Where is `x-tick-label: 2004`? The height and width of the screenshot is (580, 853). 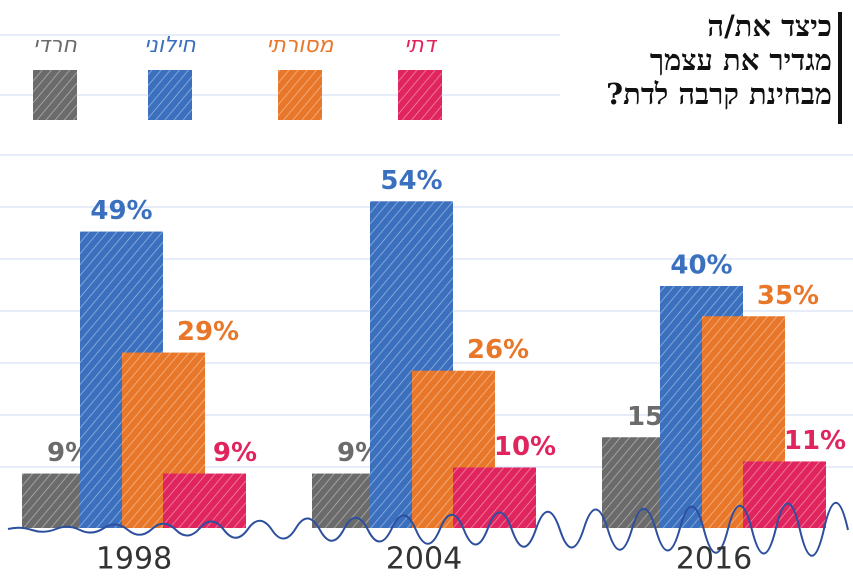
x-tick-label: 2004 is located at coordinates (424, 559).